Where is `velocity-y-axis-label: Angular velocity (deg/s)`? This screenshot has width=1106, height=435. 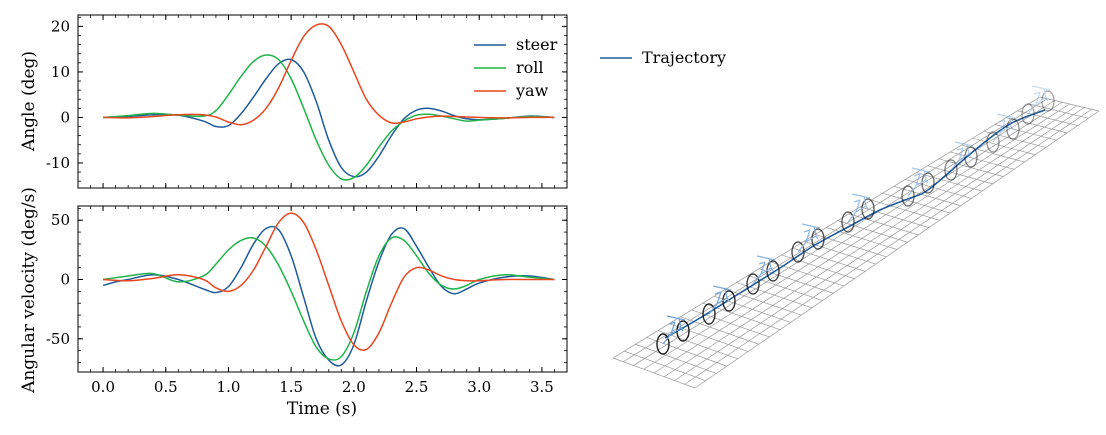 velocity-y-axis-label: Angular velocity (deg/s) is located at coordinates (29, 290).